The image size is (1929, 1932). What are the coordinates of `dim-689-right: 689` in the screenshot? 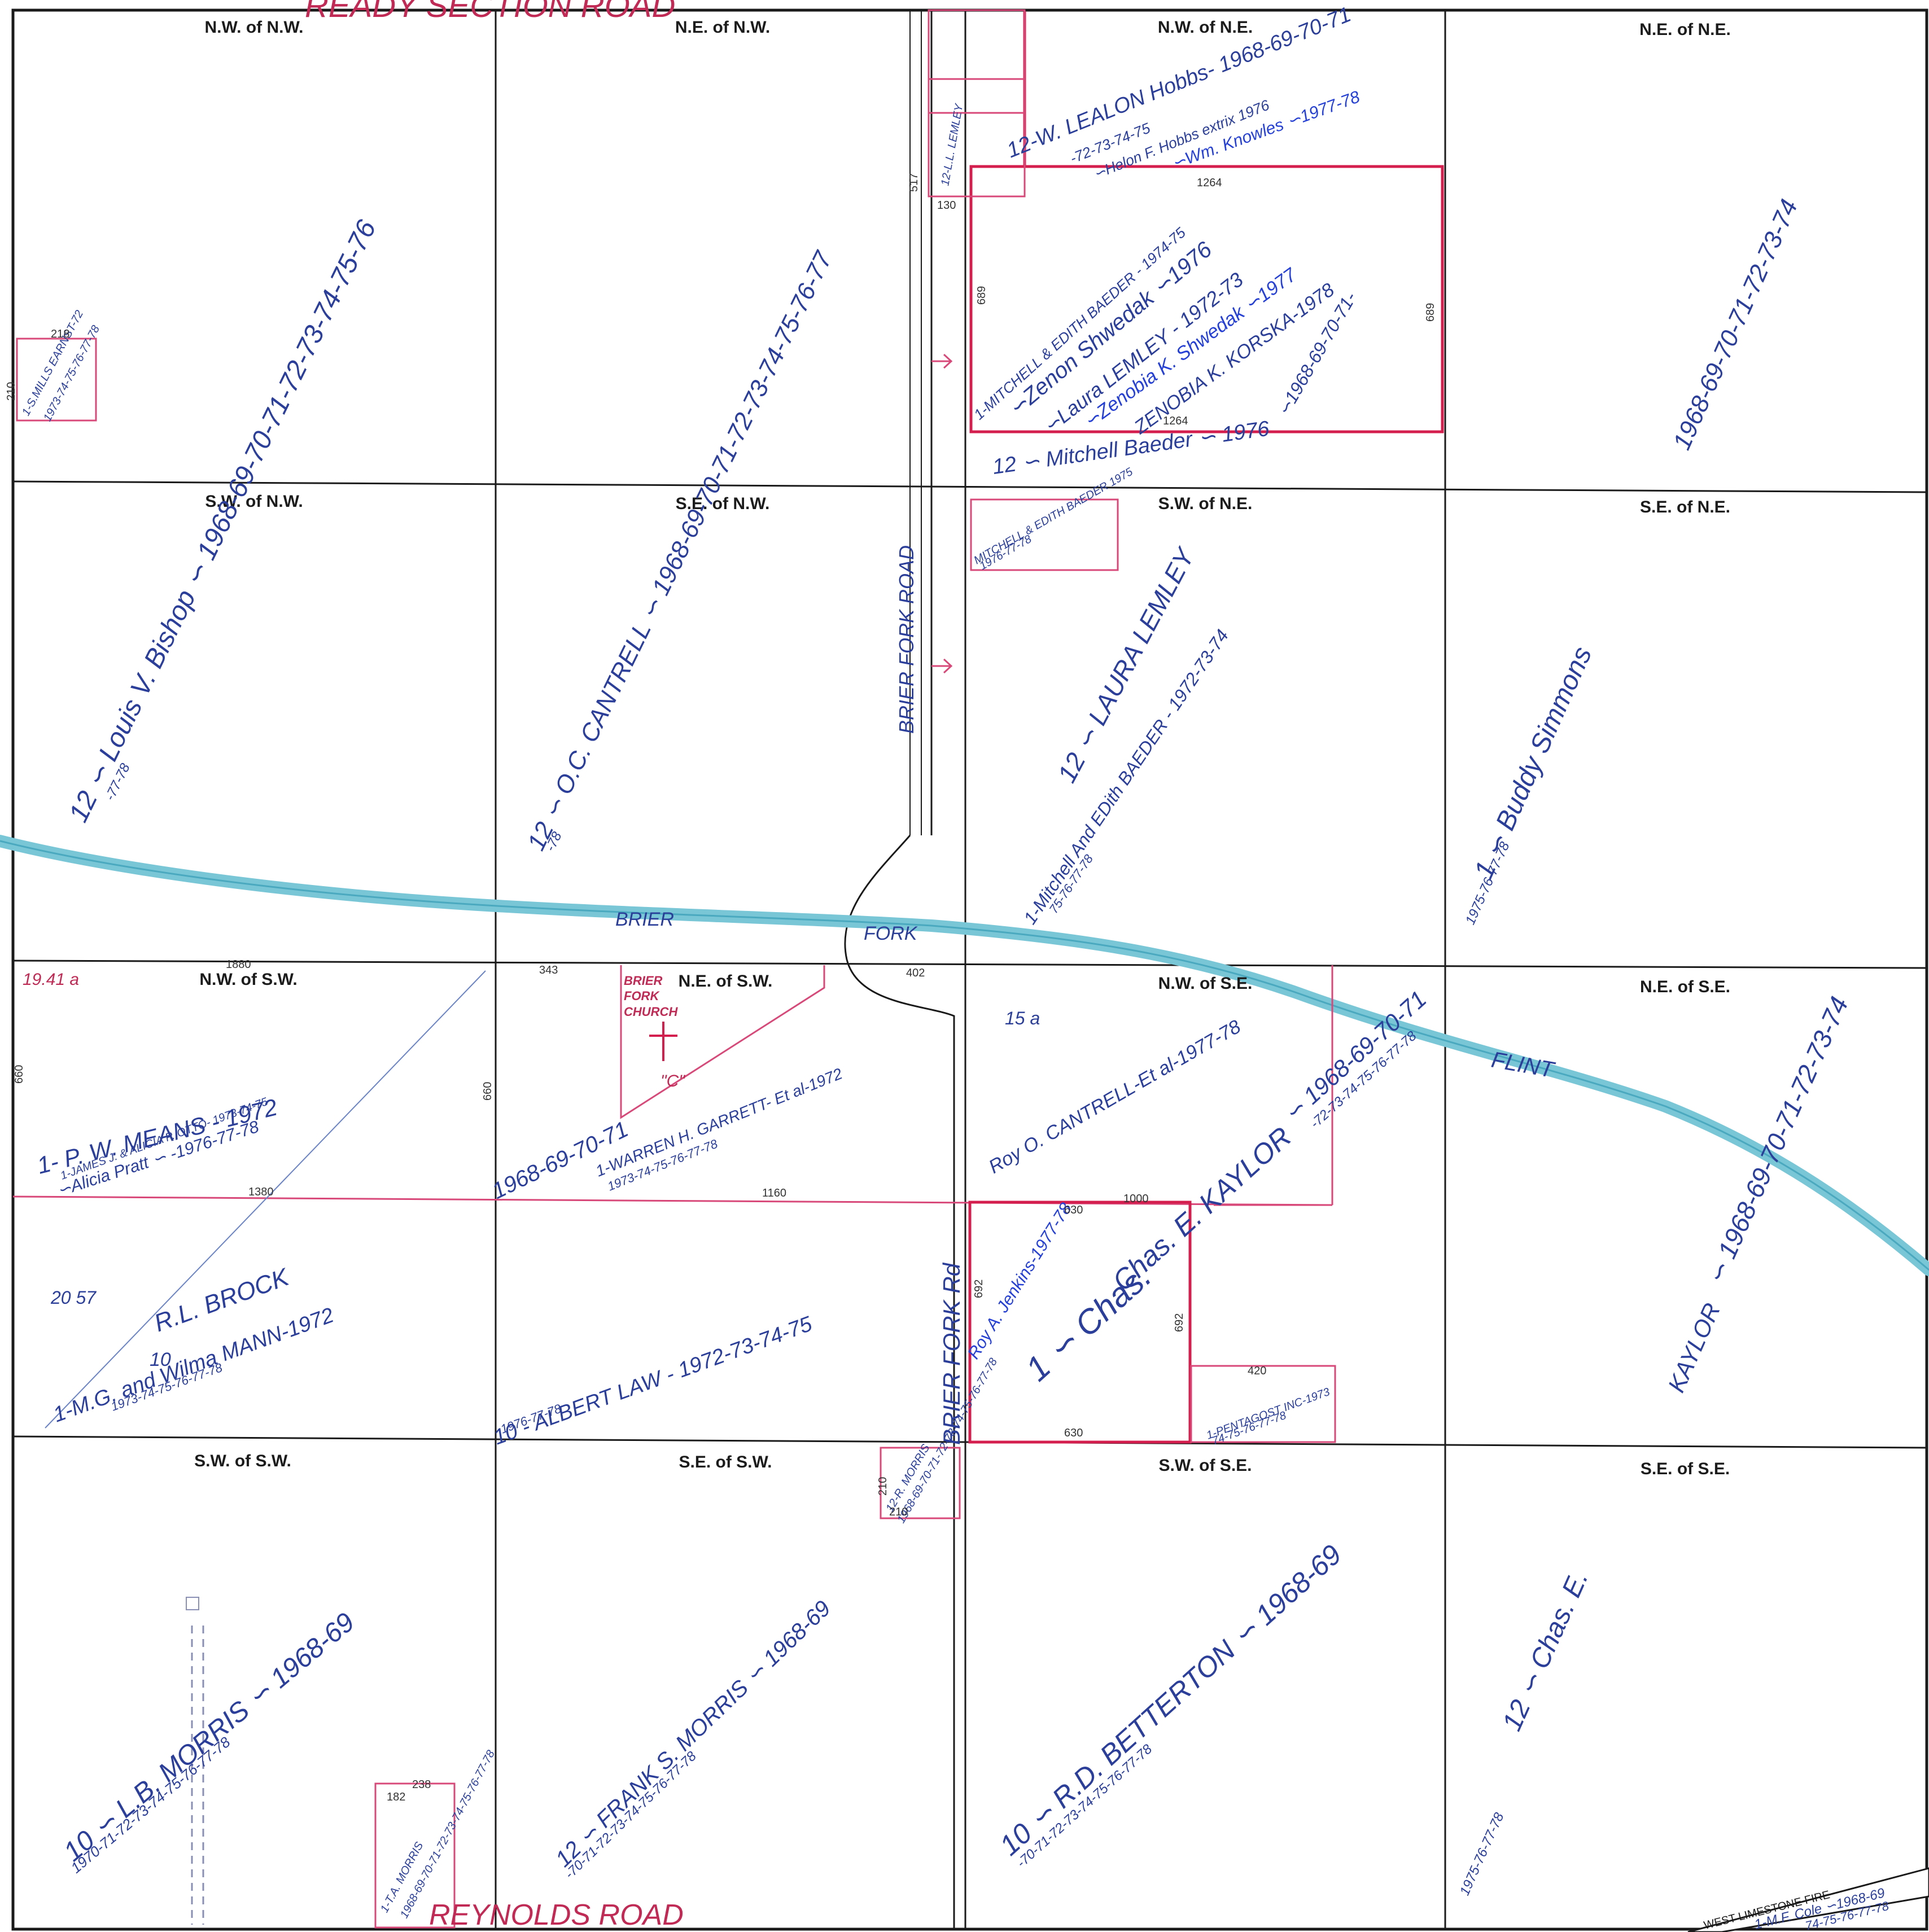 It's located at (1431, 312).